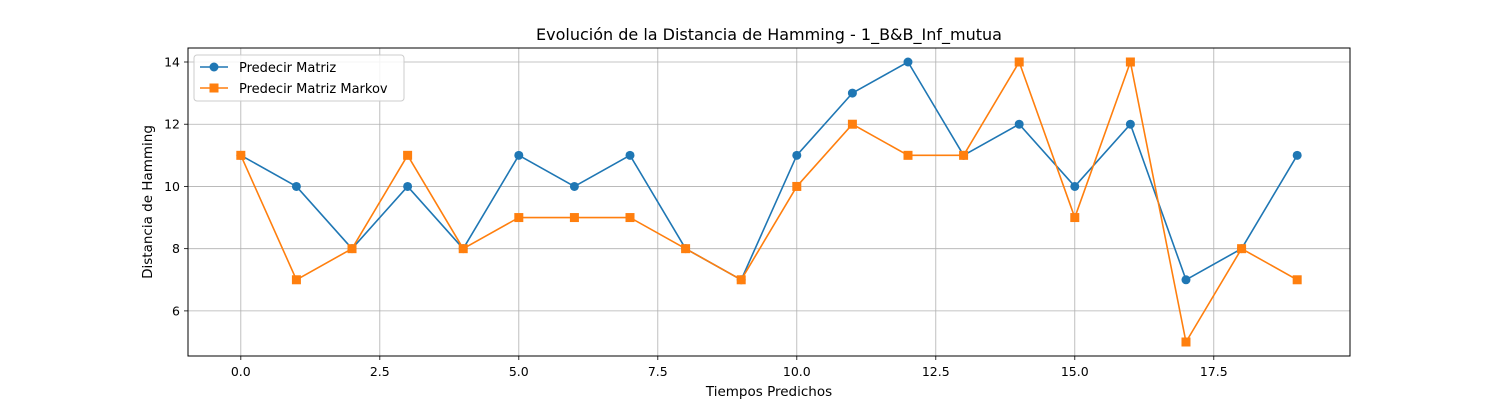 Image resolution: width=1500 pixels, height=400 pixels. I want to click on legend-marker-predecir-matriz, so click(214, 67).